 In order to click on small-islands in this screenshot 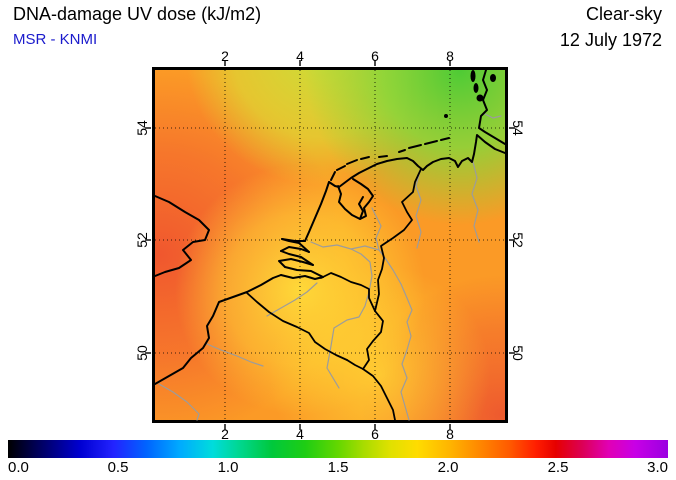, I will do `click(470, 94)`.